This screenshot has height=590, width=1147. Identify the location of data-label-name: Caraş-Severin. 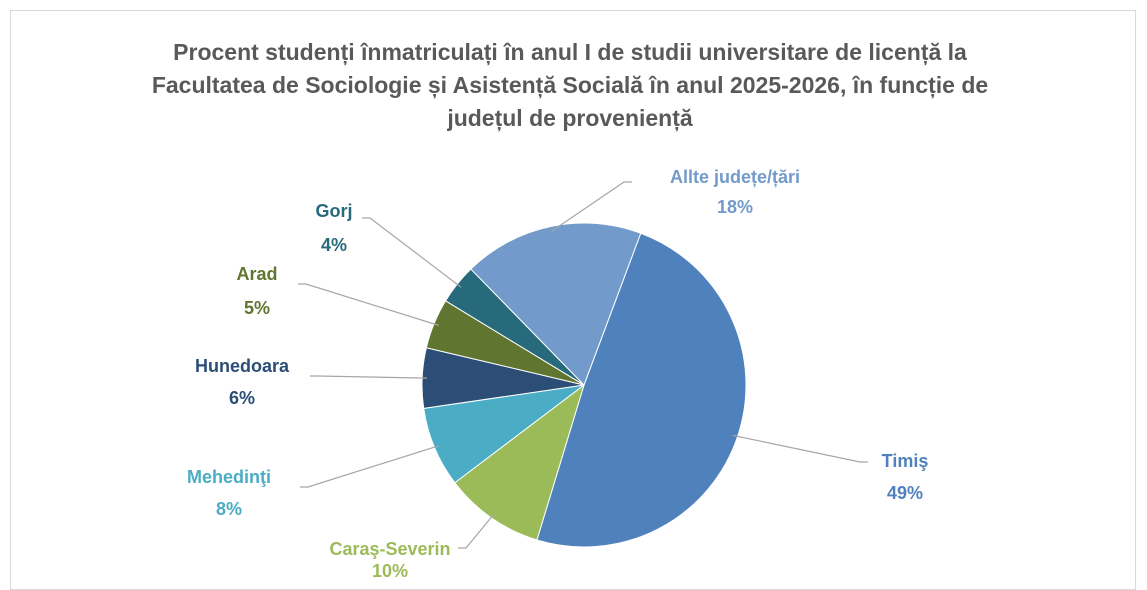
(389, 549).